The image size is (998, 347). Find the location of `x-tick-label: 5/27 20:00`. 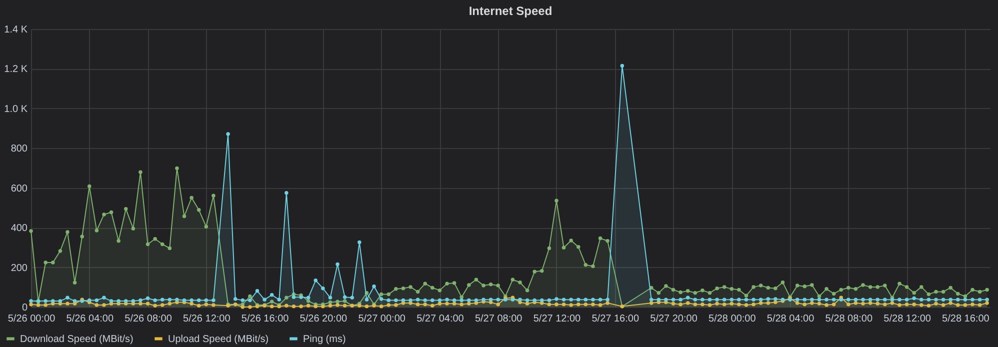

x-tick-label: 5/27 20:00 is located at coordinates (674, 319).